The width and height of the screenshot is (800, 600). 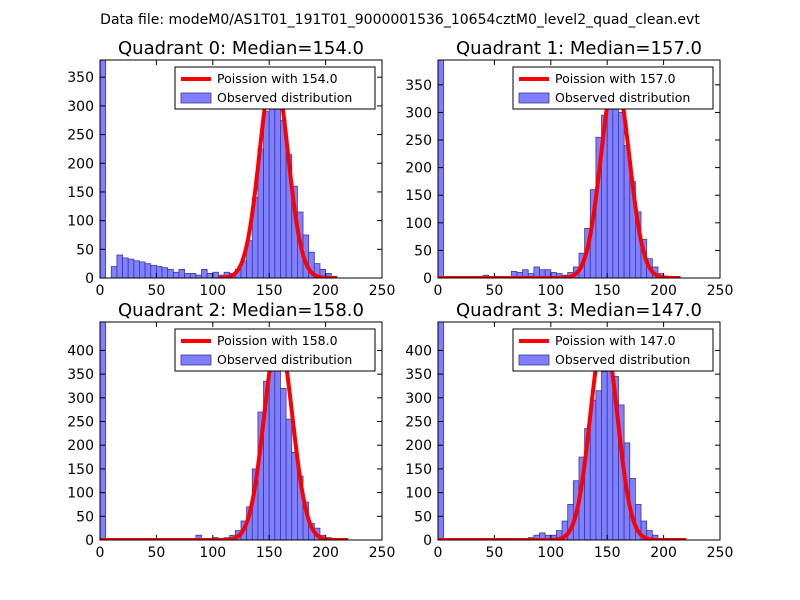 I want to click on legend: Poission with 147.0 Observed distribution, so click(x=613, y=350).